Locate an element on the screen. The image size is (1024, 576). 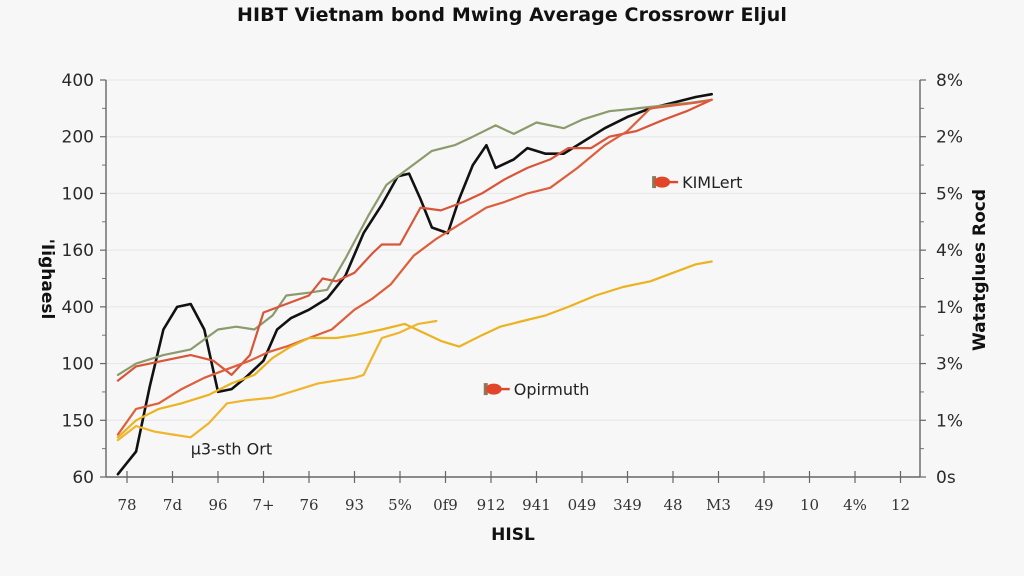
x-tick-label: M3 is located at coordinates (718, 505).